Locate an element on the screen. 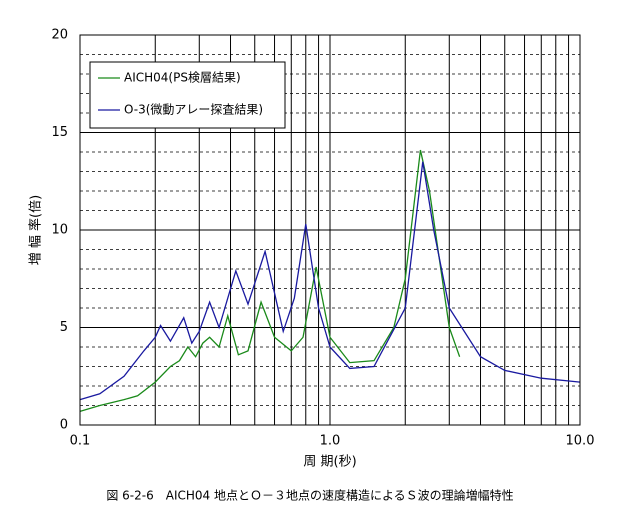  y-tick-label: 5 is located at coordinates (64, 327).